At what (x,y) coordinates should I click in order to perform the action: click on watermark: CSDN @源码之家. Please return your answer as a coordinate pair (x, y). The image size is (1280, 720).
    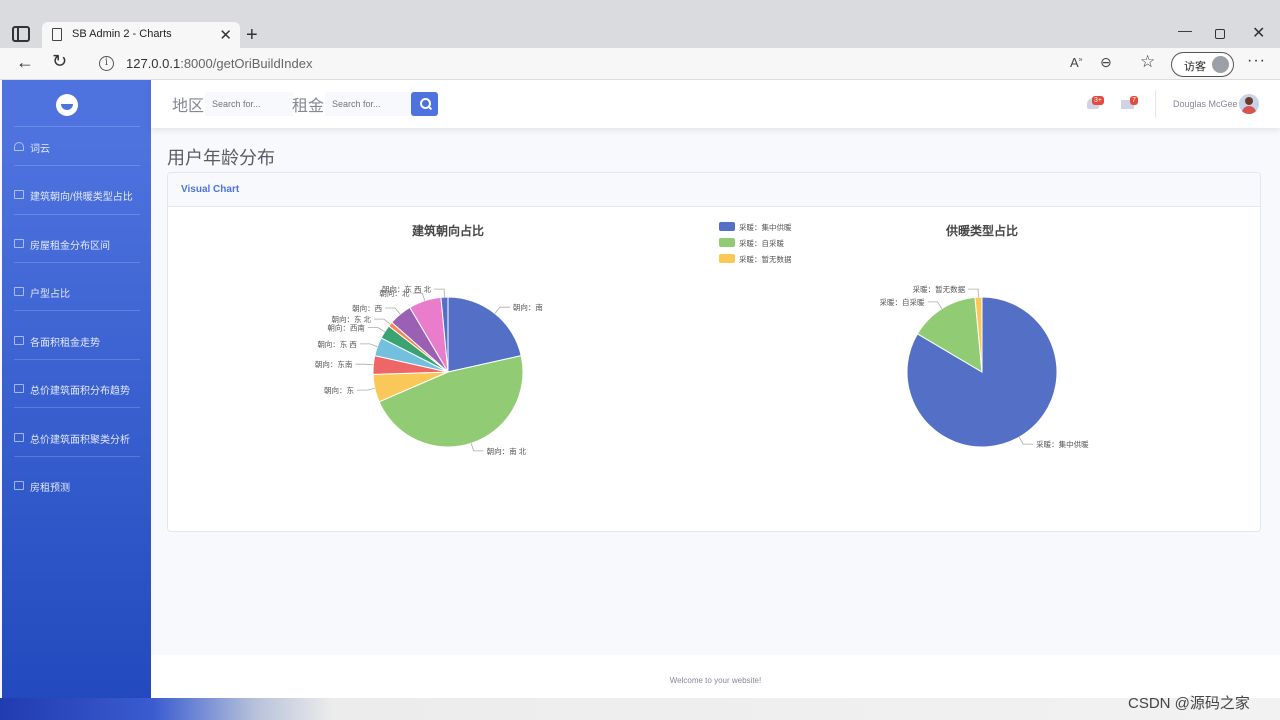
    Looking at the image, I should click on (1189, 703).